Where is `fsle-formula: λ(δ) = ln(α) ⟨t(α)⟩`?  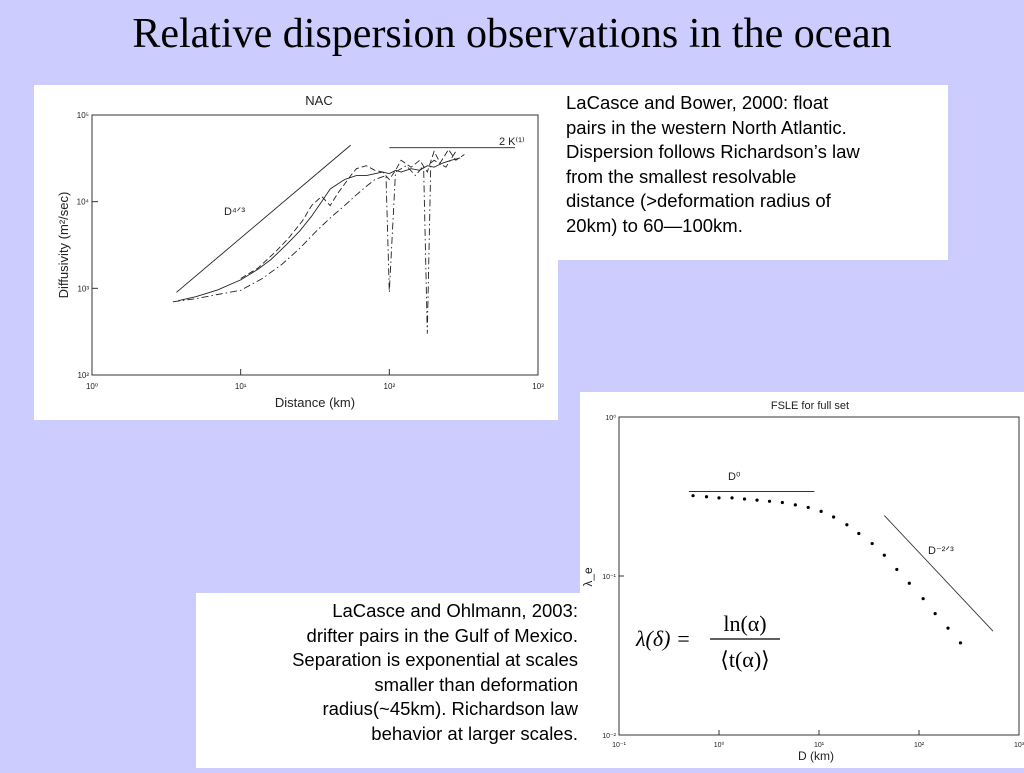 fsle-formula: λ(δ) = ln(α) ⟨t(α)⟩ is located at coordinates (707, 641).